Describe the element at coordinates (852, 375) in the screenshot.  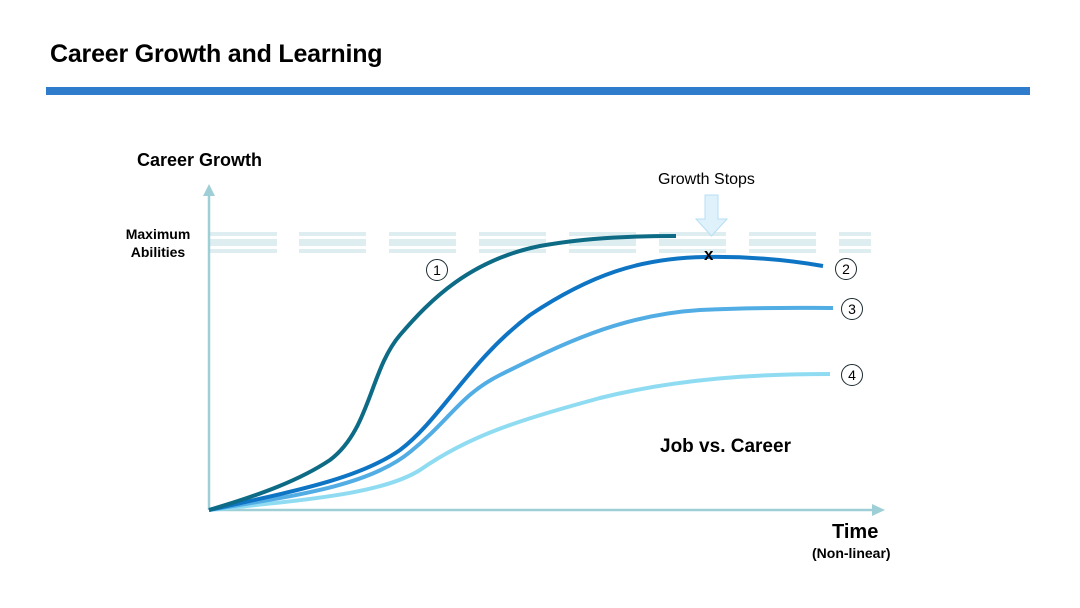
I see `curve-4-marker: 4` at that location.